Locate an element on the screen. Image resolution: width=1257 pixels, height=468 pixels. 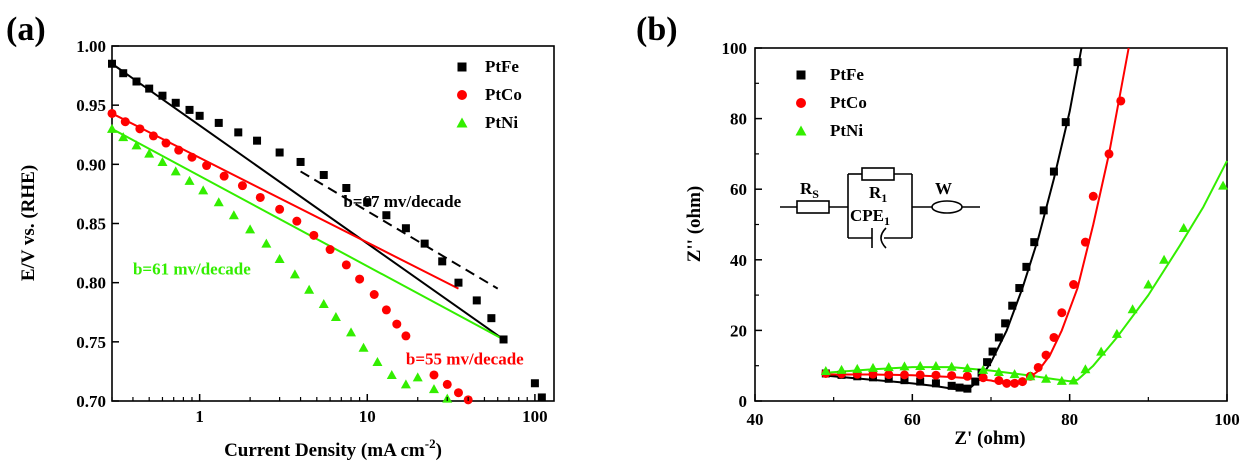
equivalent-circuit-inset is located at coordinates (880, 208).